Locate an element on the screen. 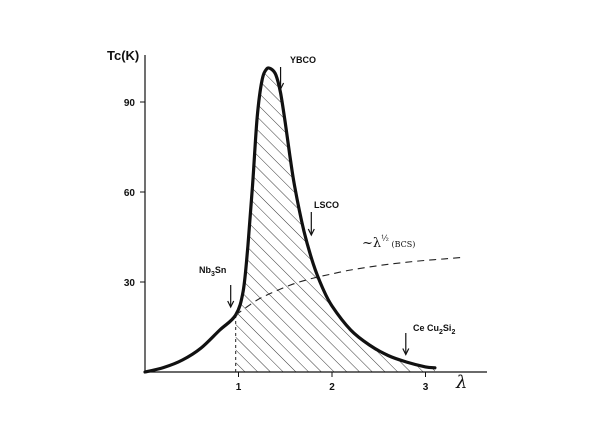 This screenshot has width=598, height=426. ybco-arrow is located at coordinates (281, 79).